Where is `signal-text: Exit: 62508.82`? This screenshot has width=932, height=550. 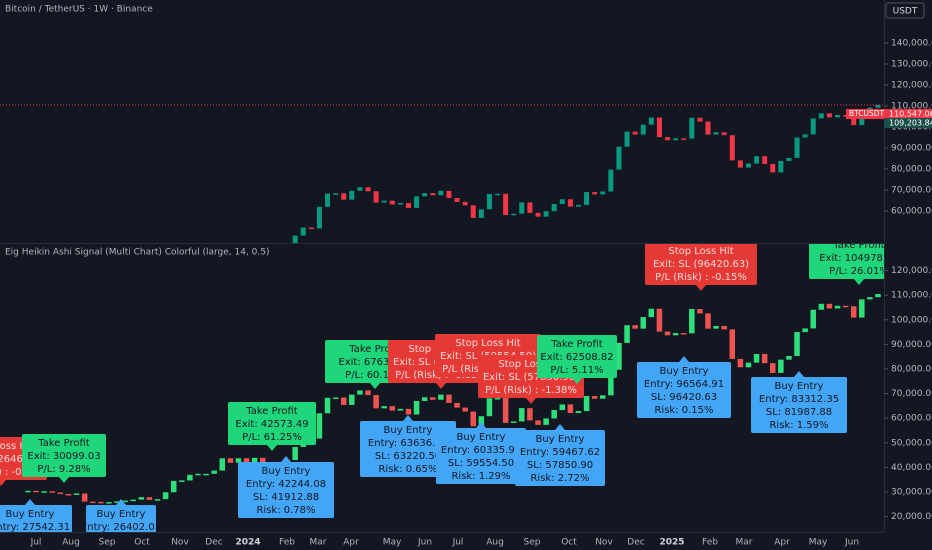 signal-text: Exit: 62508.82 is located at coordinates (576, 357).